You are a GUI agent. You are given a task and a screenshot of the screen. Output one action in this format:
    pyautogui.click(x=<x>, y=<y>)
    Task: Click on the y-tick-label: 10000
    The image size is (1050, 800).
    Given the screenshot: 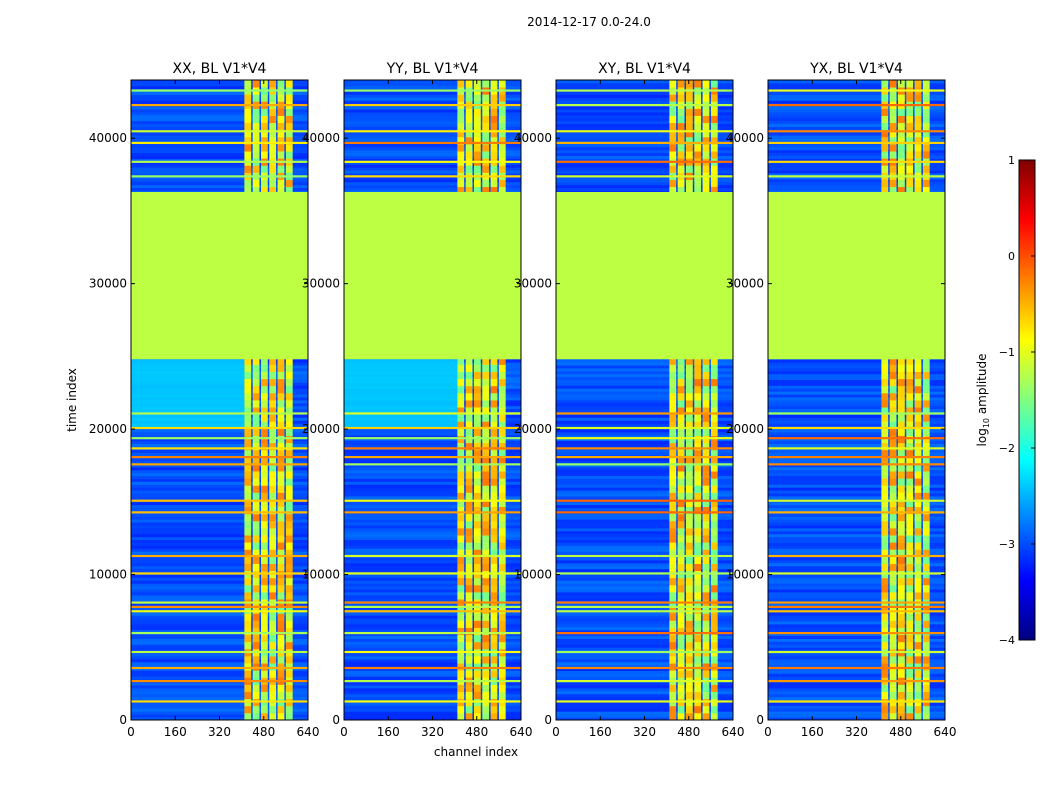 What is the action you would take?
    pyautogui.click(x=745, y=575)
    